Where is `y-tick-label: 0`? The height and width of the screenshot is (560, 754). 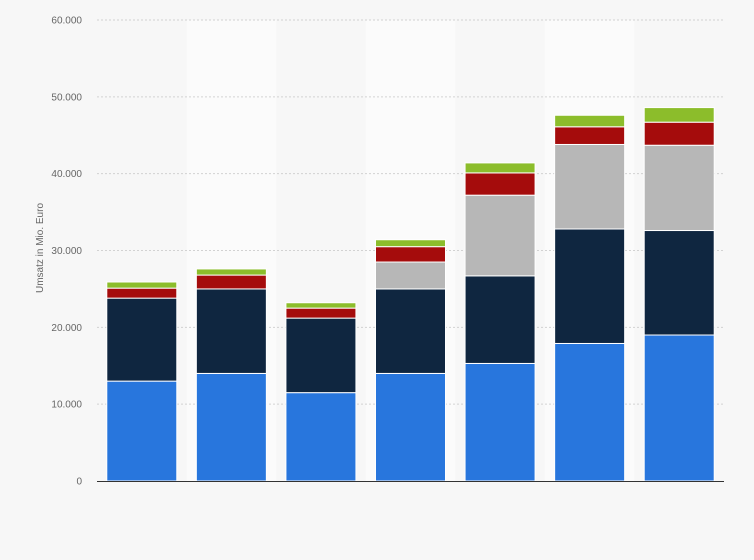
y-tick-label: 0 is located at coordinates (79, 482).